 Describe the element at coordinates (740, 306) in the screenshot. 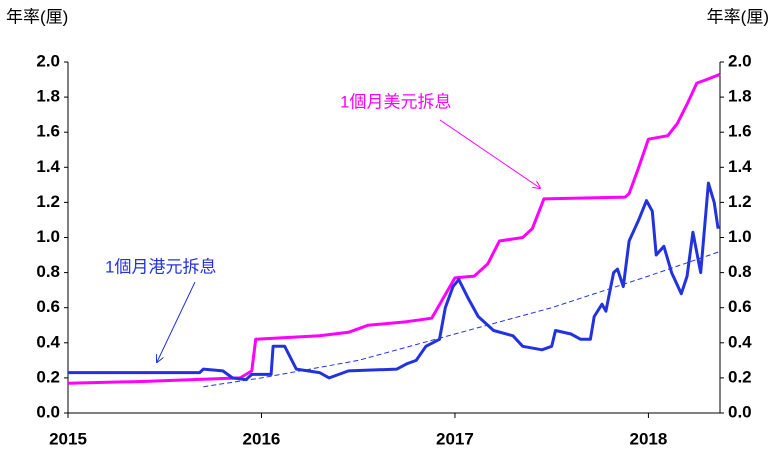

I see `y2-tick-label: 0.6` at that location.